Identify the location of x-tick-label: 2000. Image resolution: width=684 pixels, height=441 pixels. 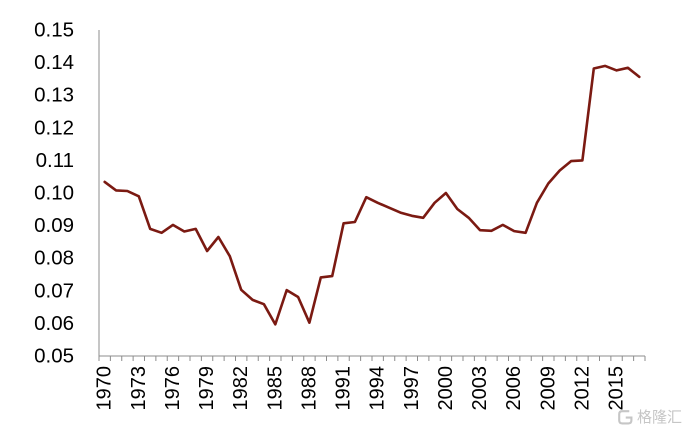
(446, 388).